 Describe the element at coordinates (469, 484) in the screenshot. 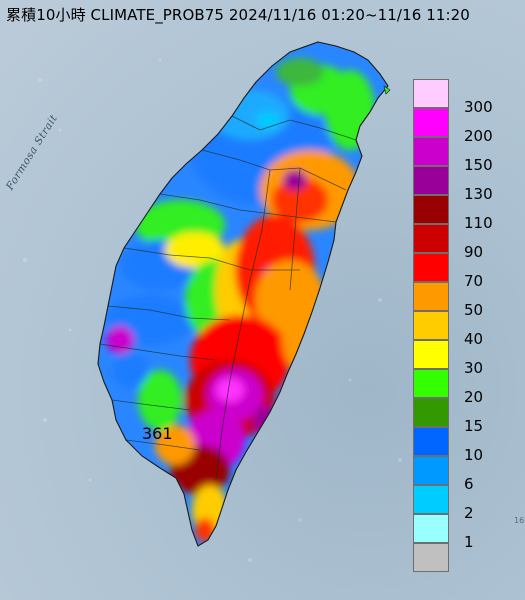

I see `legend-label: 6` at that location.